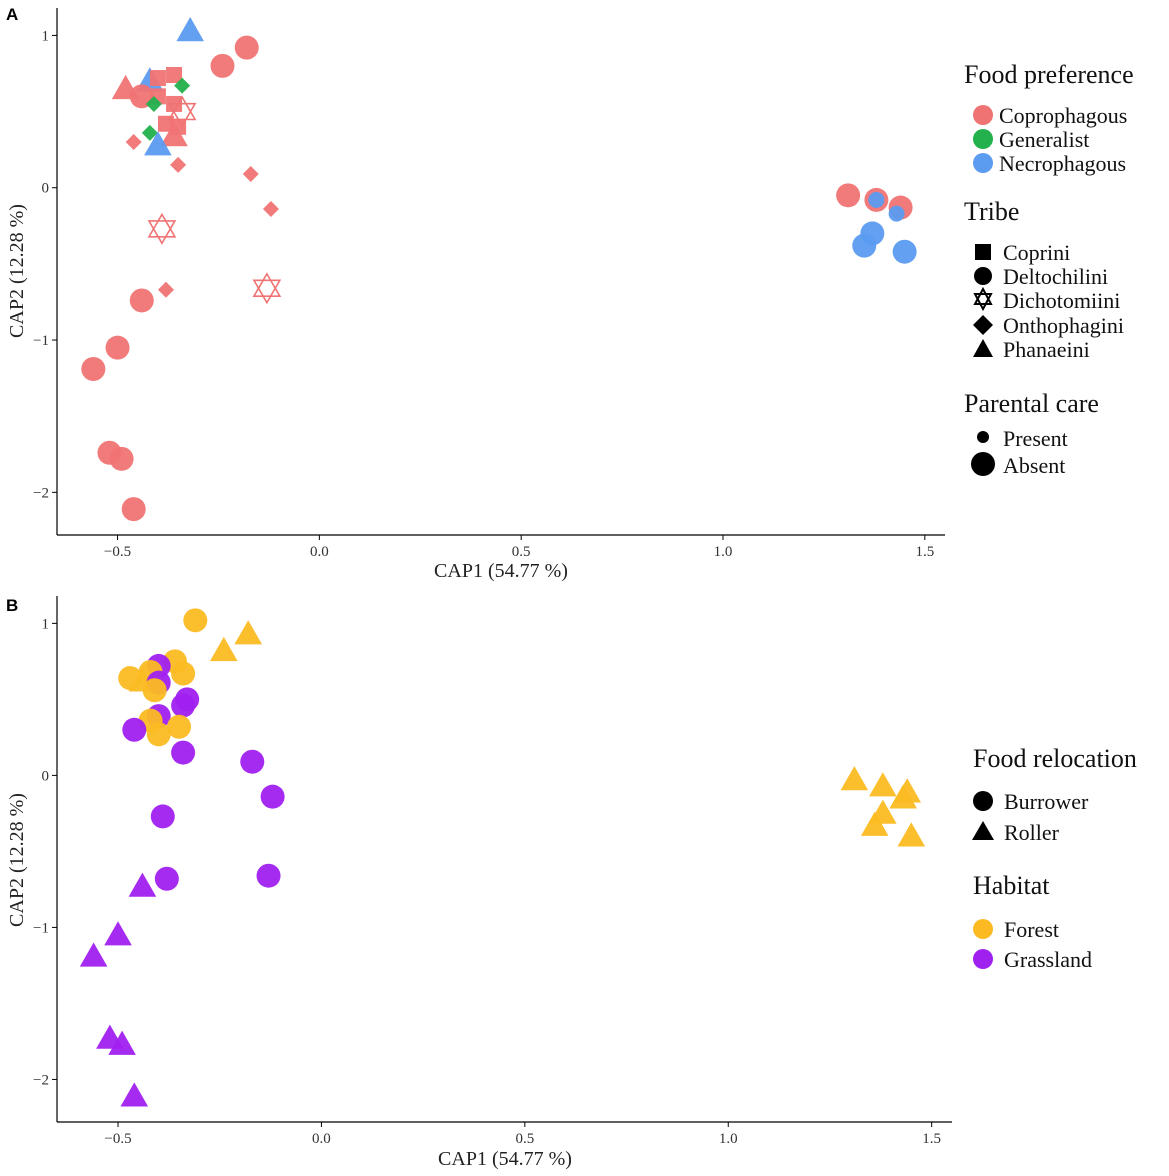  Describe the element at coordinates (501, 571) in the screenshot. I see `panel-a-x-title: CAP1 (54.77 %)` at that location.